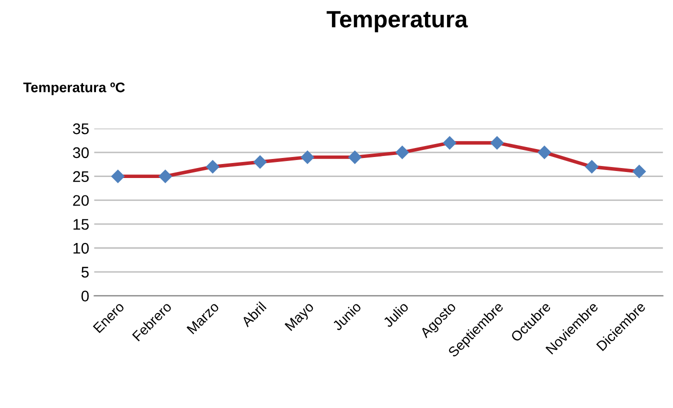 This screenshot has width=673, height=408. I want to click on y-tick-label: 10, so click(81, 248).